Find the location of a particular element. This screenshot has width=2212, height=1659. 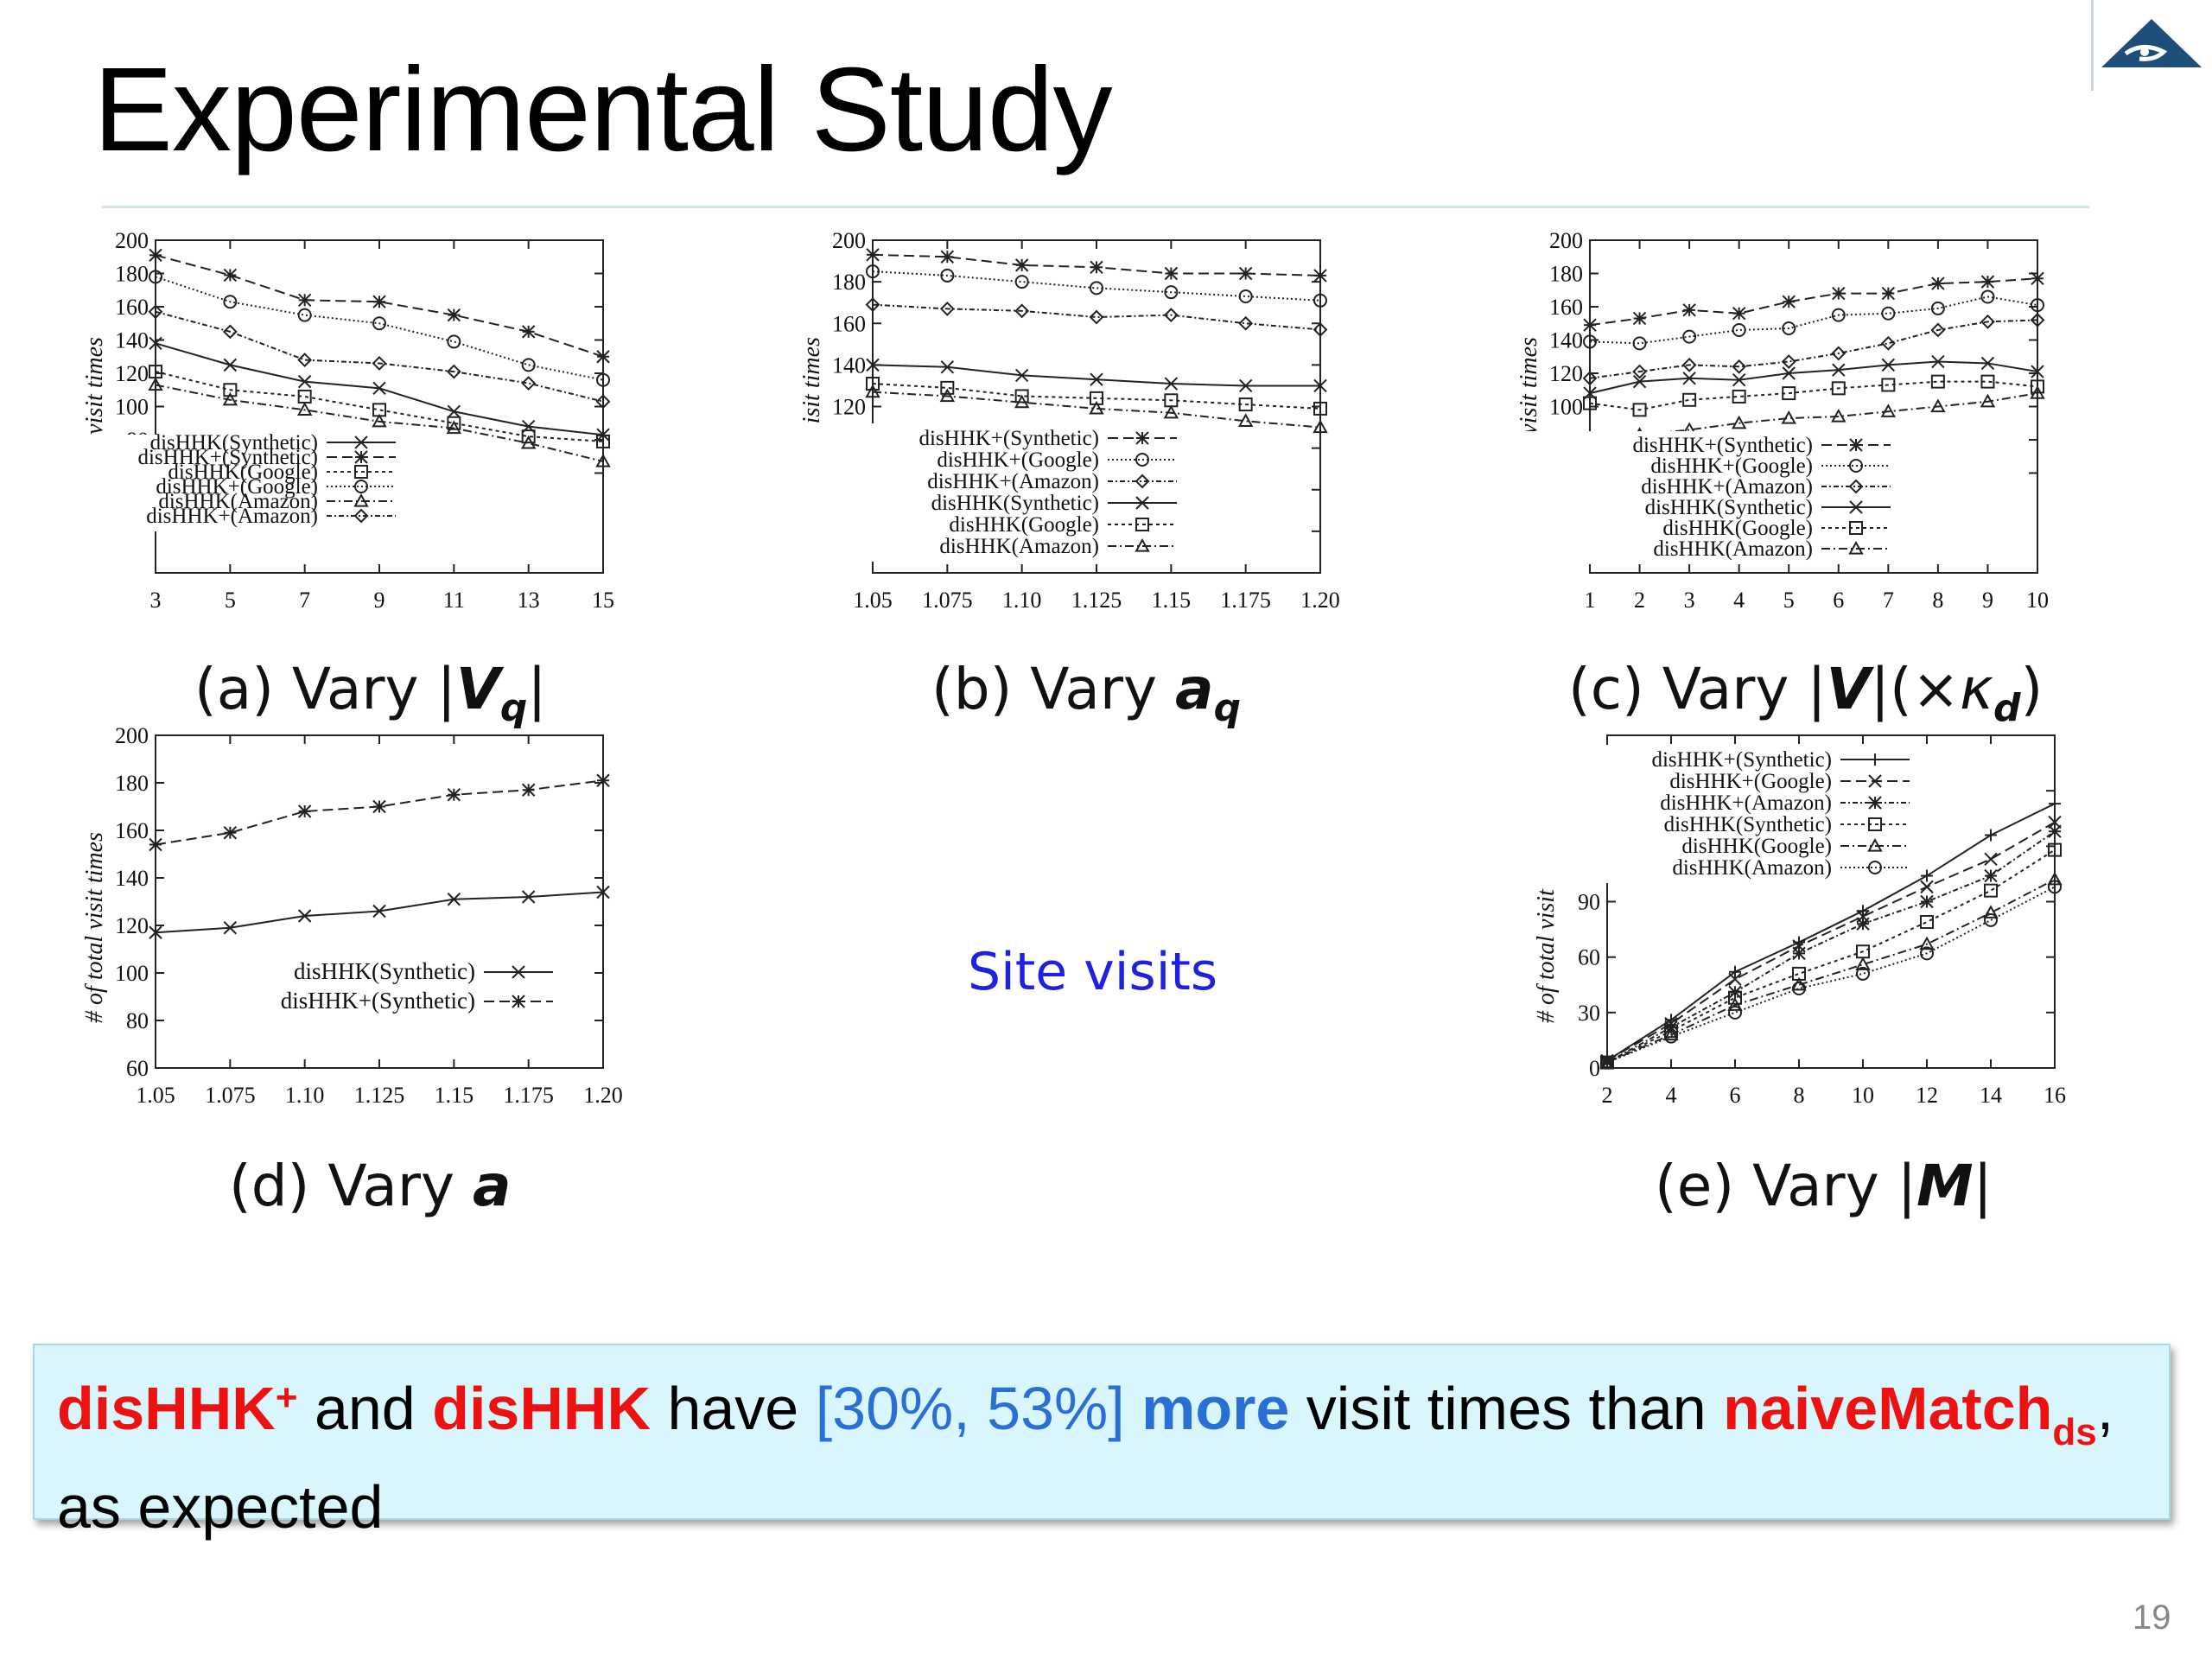

caption-c: (c) Vary |V|(×κd) is located at coordinates (1806, 693).